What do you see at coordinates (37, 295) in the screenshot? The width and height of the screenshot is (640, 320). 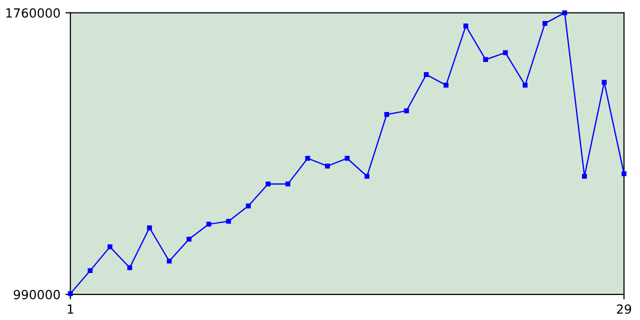 I see `y-tick-label: 990000` at bounding box center [37, 295].